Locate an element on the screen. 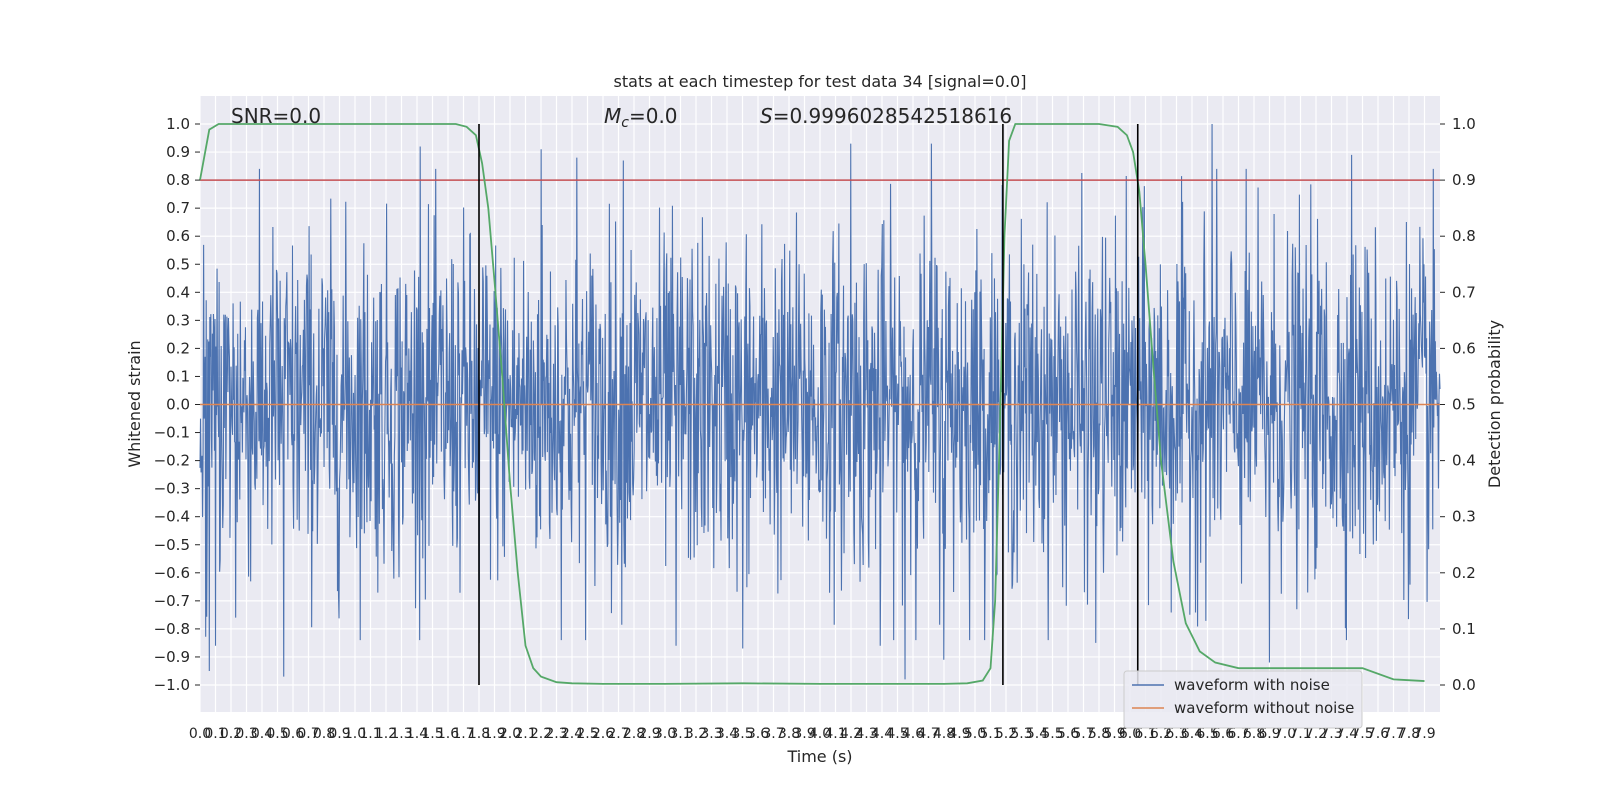  x-tick-label: 7.0 is located at coordinates (1285, 734).